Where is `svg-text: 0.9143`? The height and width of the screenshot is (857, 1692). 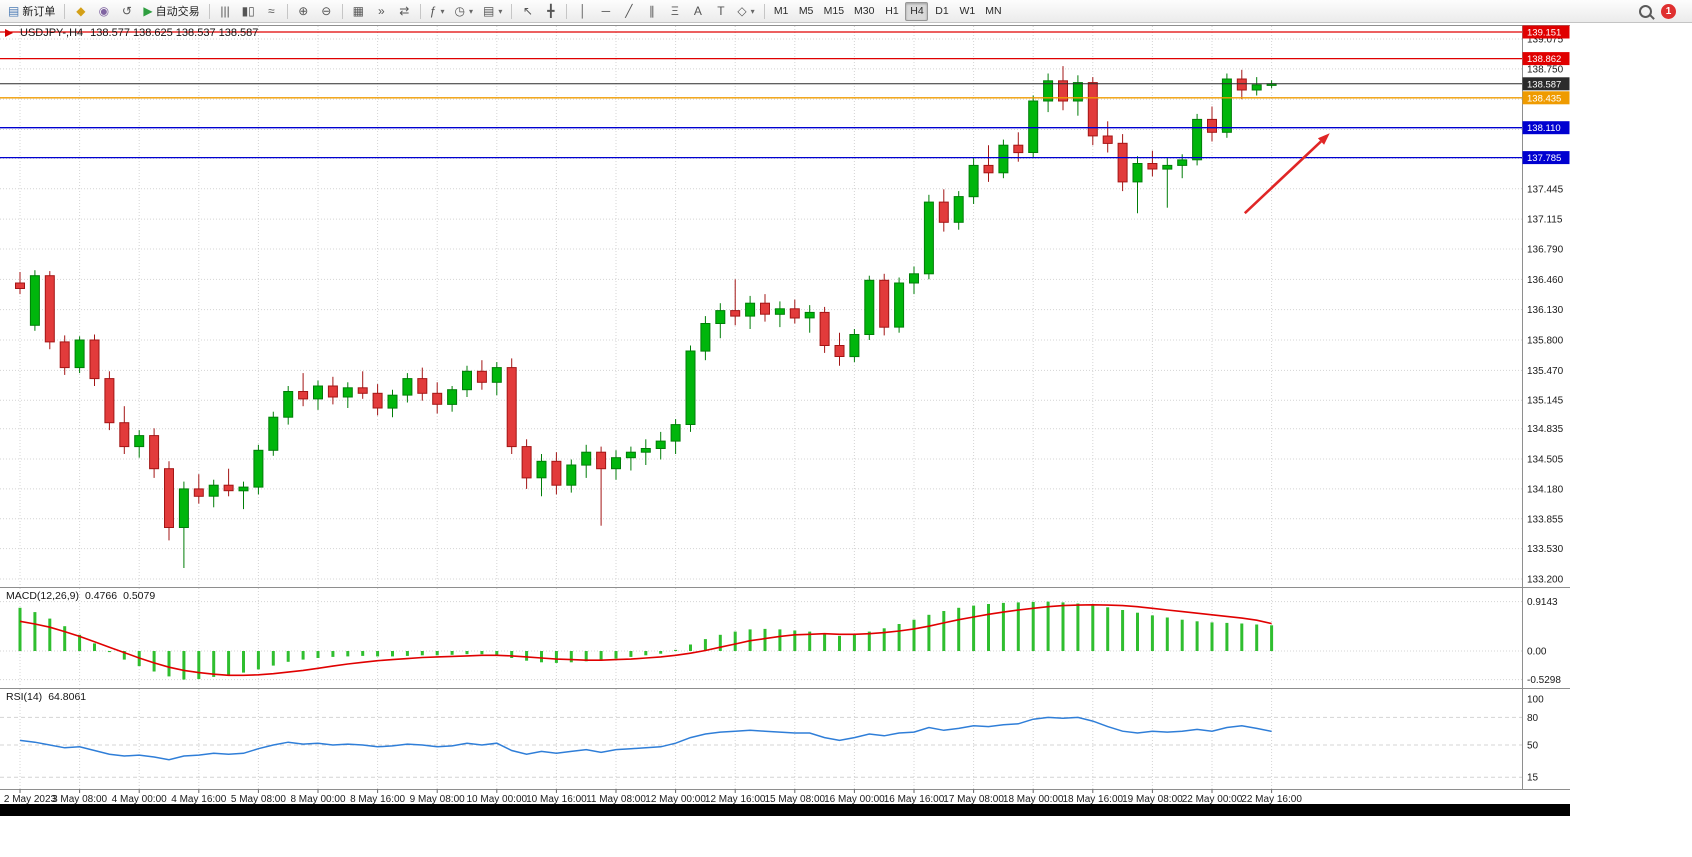 svg-text: 0.9143 is located at coordinates (1542, 602).